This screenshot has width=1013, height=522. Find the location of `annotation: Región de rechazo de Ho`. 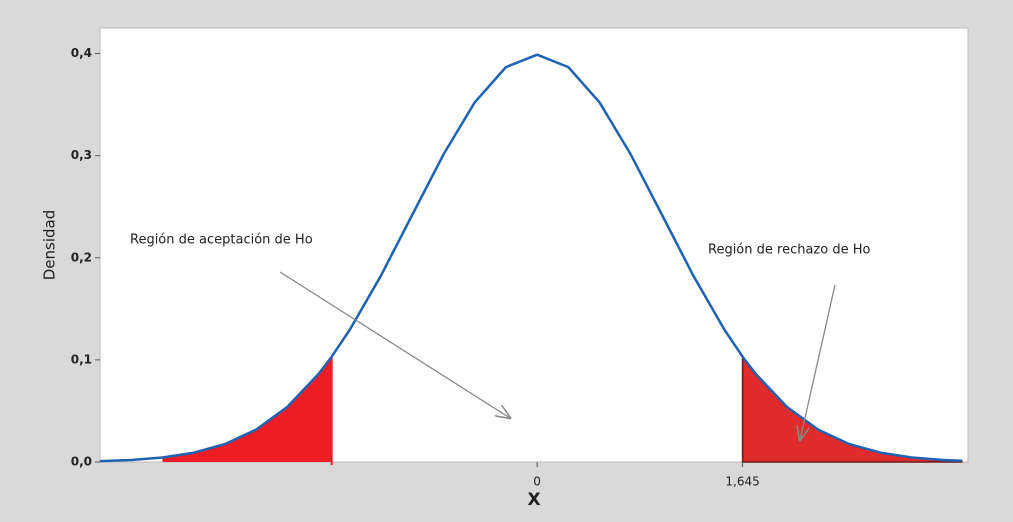

annotation: Región de rechazo de Ho is located at coordinates (789, 250).